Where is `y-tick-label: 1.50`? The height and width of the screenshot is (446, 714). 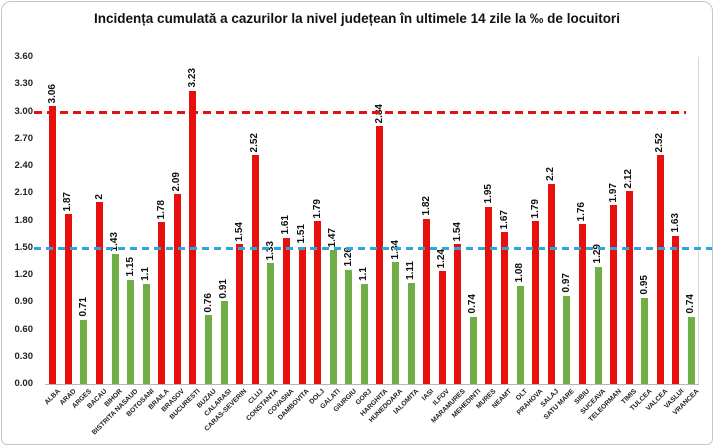 y-tick-label: 1.50 is located at coordinates (24, 247).